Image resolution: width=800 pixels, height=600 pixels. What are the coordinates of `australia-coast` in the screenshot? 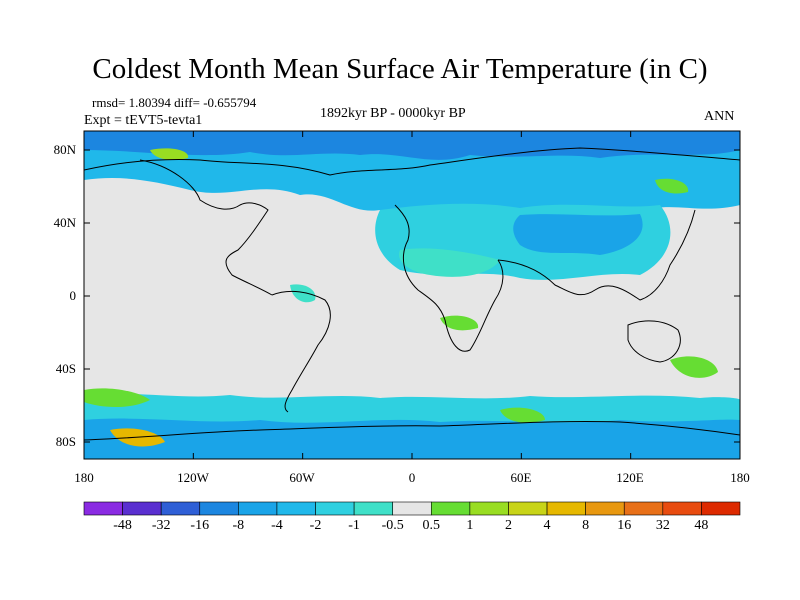 It's located at (654, 341).